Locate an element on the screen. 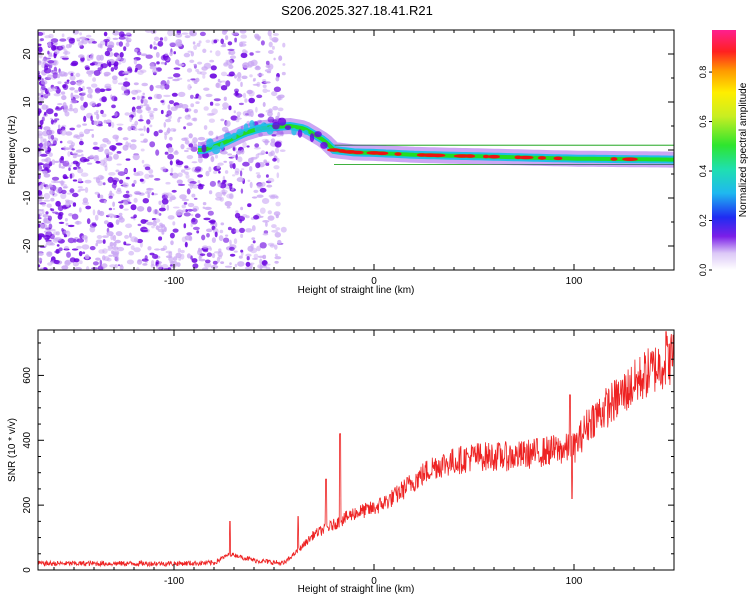 This screenshot has height=600, width=750. spectrogram-ytick-label: -10 is located at coordinates (27, 197).